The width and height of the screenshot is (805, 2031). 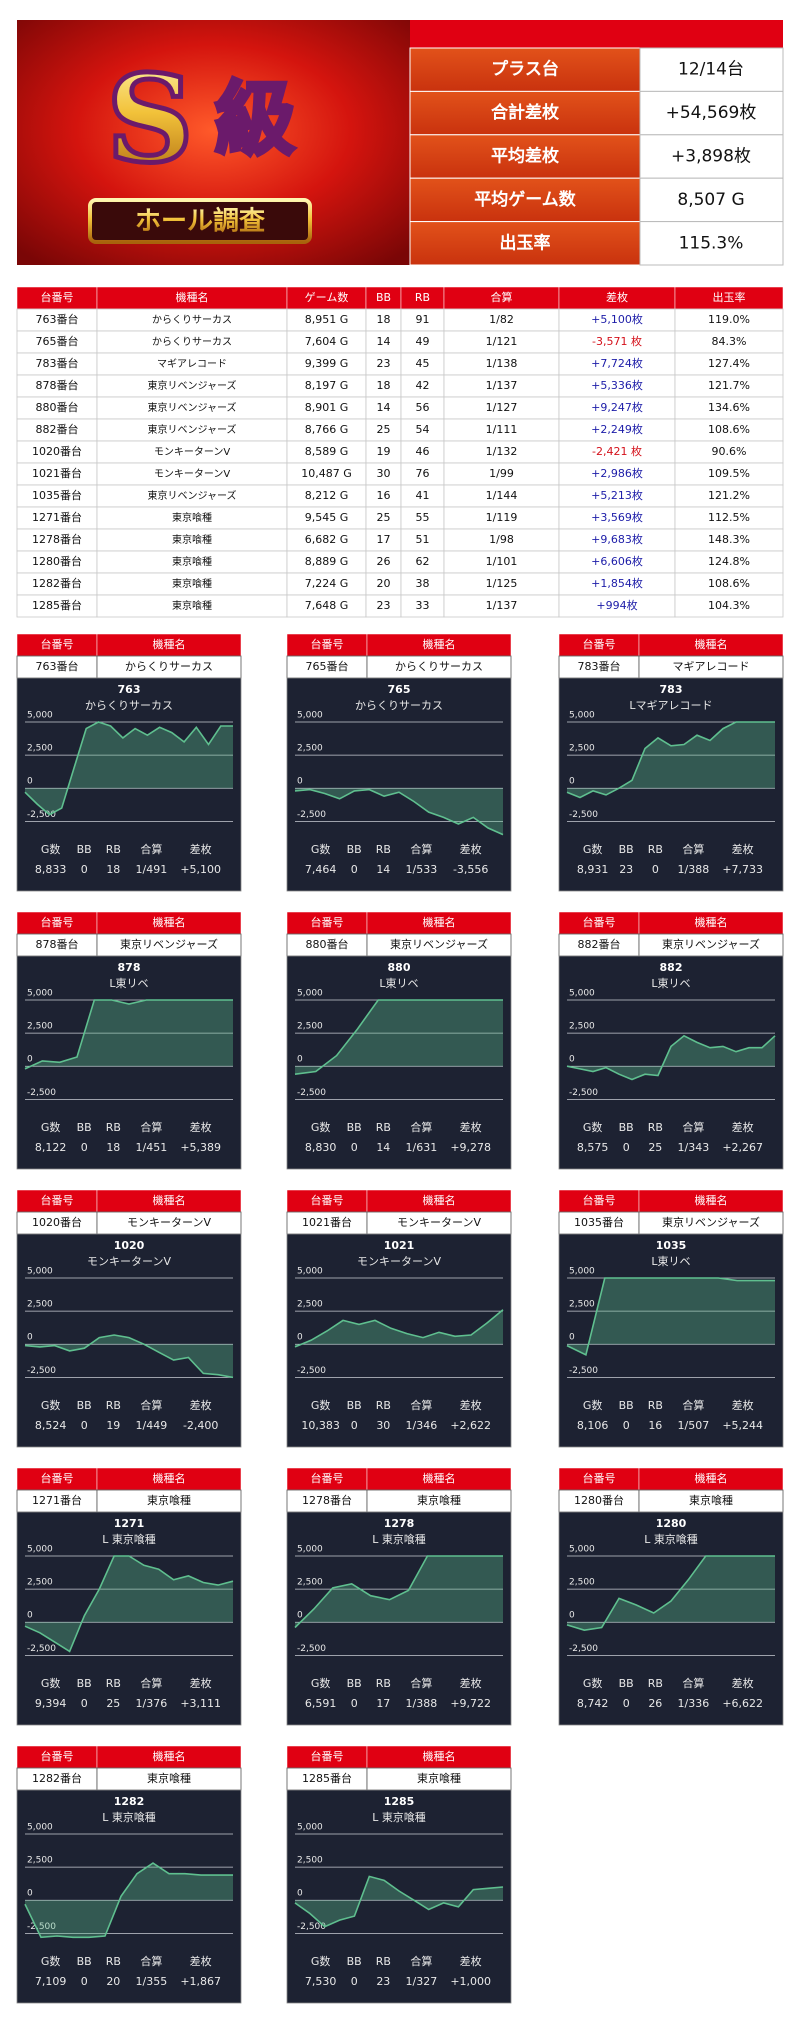 What do you see at coordinates (711, 1500) in the screenshot?
I see `card-model: 東京喰種` at bounding box center [711, 1500].